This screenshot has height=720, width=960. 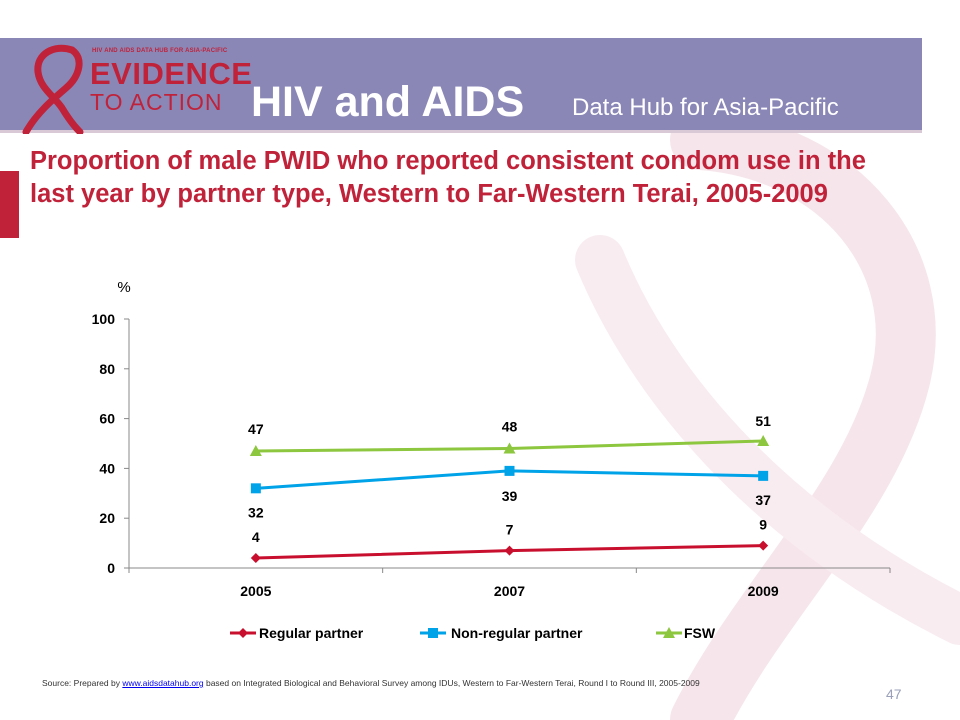 What do you see at coordinates (461, 131) in the screenshot?
I see `header-divider` at bounding box center [461, 131].